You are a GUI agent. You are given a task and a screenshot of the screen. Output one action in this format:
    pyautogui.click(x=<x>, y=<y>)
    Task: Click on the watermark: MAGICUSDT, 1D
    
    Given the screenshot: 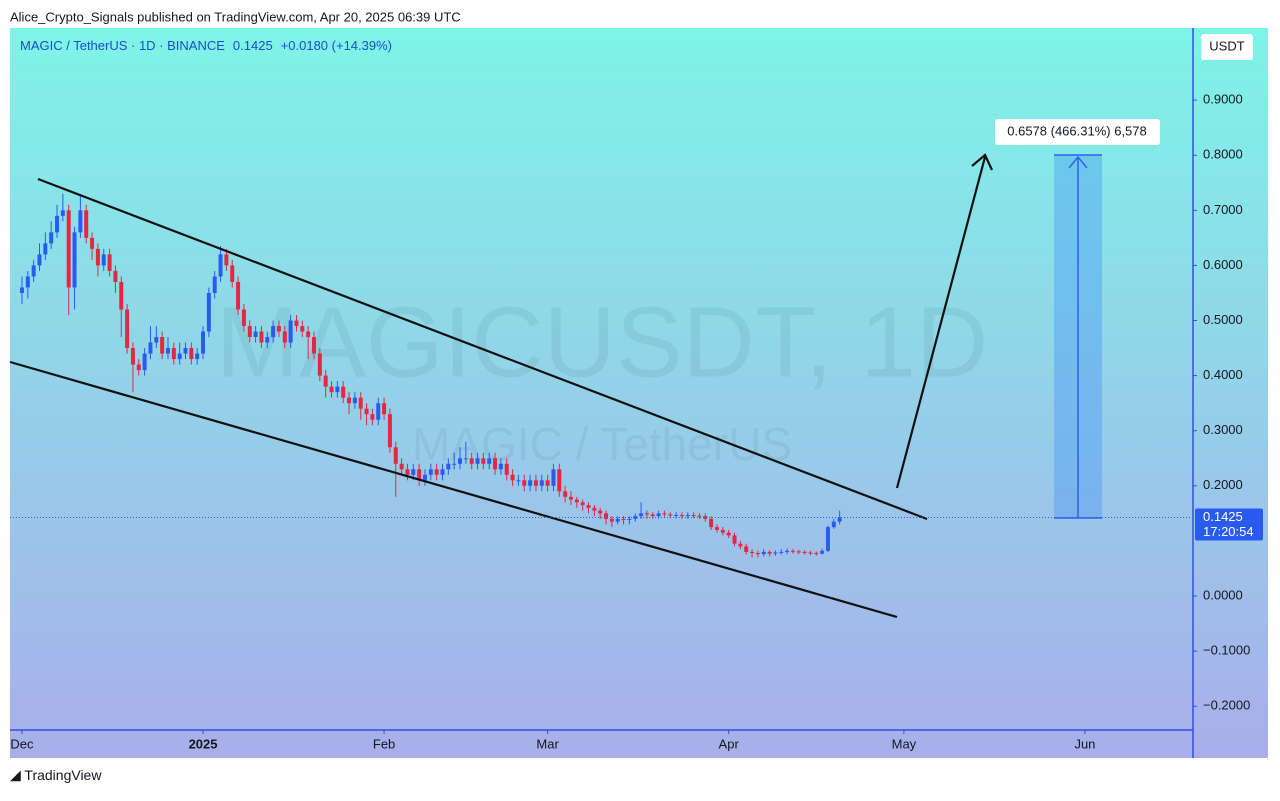 What is the action you would take?
    pyautogui.click(x=602, y=342)
    